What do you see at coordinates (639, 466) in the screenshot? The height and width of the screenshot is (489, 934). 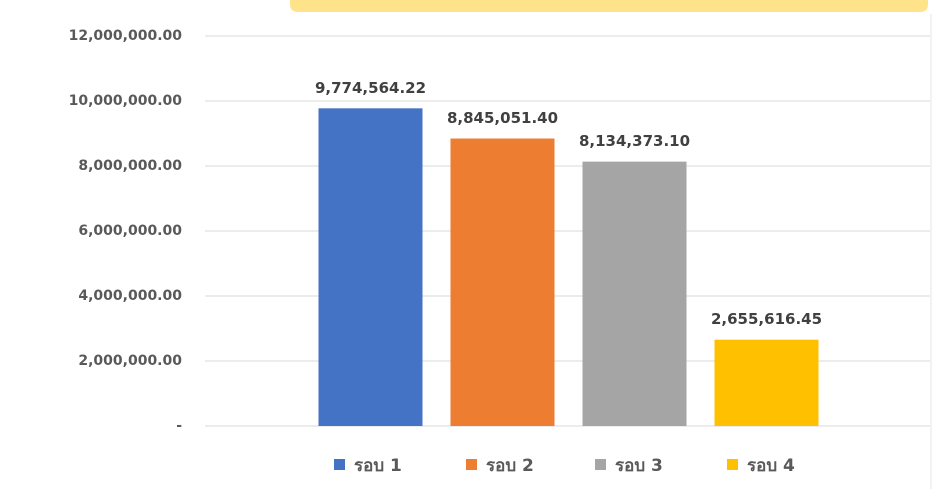 I see `legend-label: รอบ 3` at bounding box center [639, 466].